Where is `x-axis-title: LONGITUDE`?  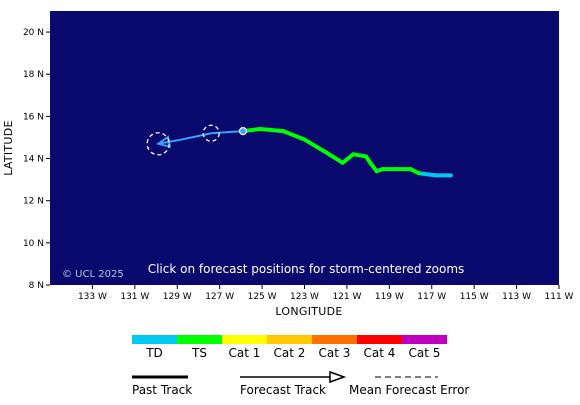
x-axis-title: LONGITUDE is located at coordinates (308, 311).